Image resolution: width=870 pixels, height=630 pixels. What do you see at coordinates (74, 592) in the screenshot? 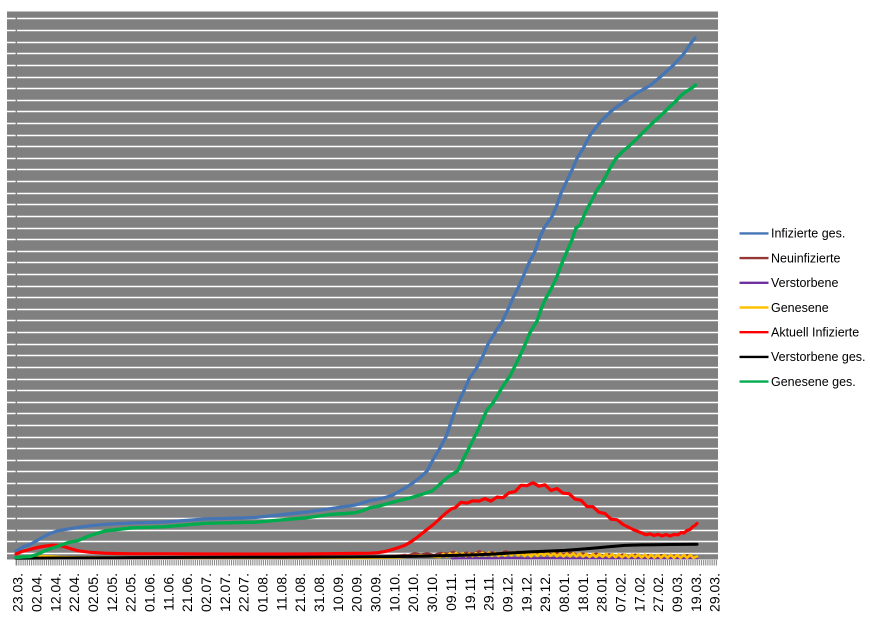
I see `svg-text: 22.04.` at bounding box center [74, 592].